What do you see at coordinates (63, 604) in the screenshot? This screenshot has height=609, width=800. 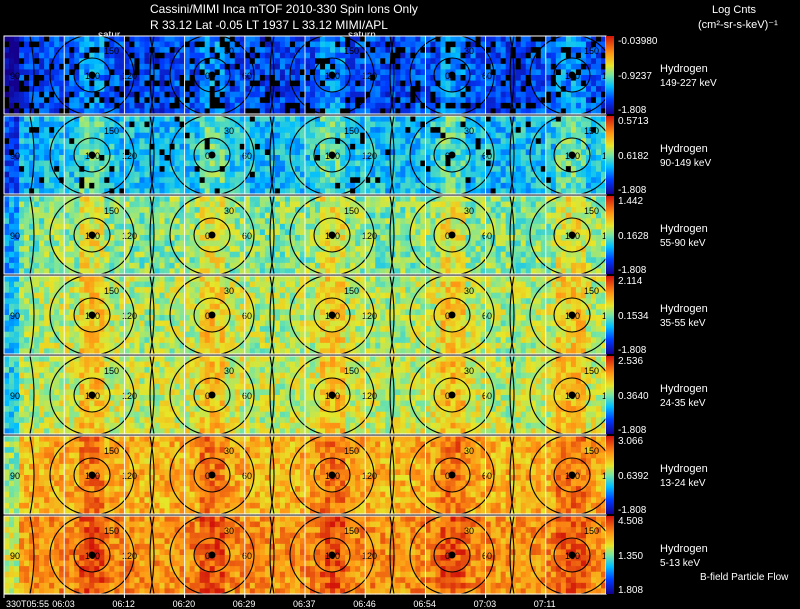 I see `x-tick-label: 06:03` at bounding box center [63, 604].